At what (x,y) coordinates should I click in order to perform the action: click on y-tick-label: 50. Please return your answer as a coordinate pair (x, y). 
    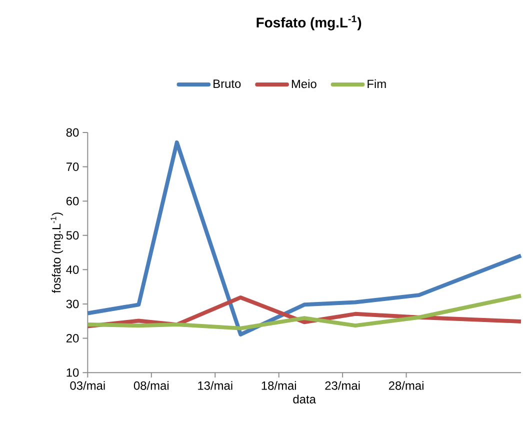
    Looking at the image, I should click on (72, 235).